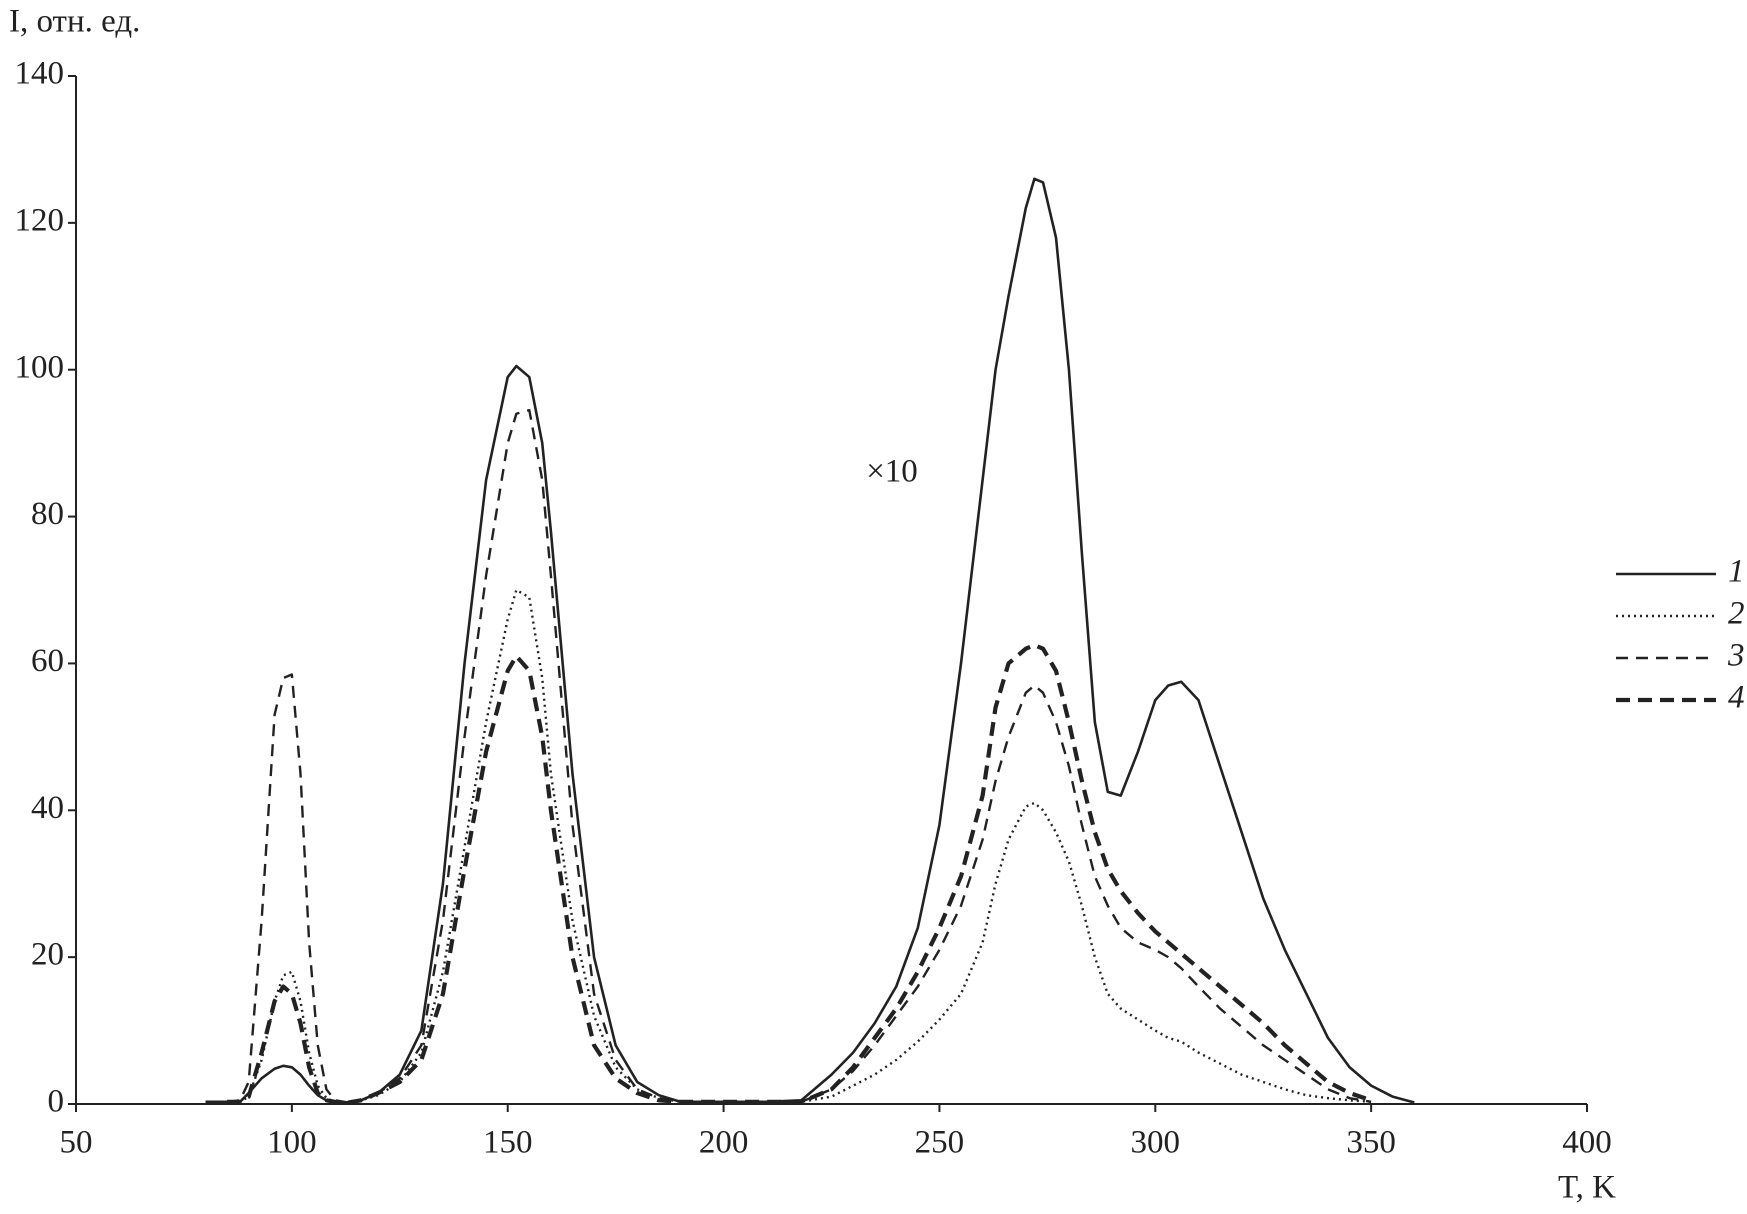 This screenshot has height=1214, width=1747. What do you see at coordinates (47, 955) in the screenshot?
I see `y-tick-label: 20` at bounding box center [47, 955].